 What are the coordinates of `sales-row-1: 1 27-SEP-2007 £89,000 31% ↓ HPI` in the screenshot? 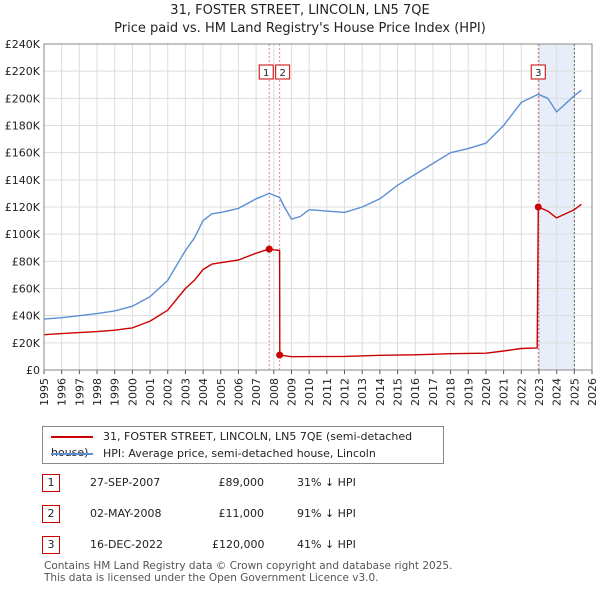 It's located at (312, 483).